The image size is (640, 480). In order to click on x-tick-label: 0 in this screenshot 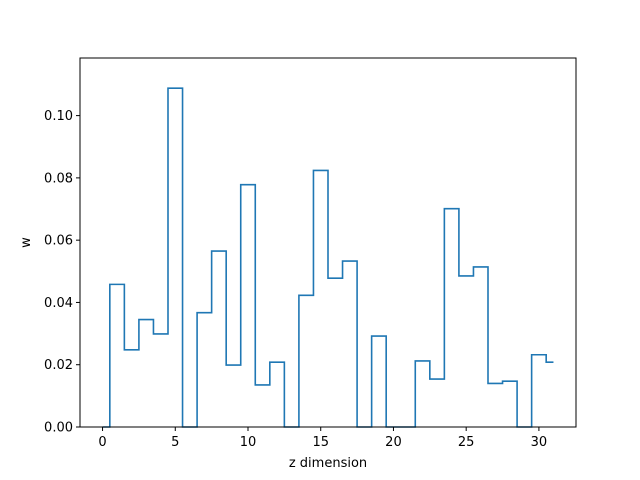, I will do `click(102, 442)`.